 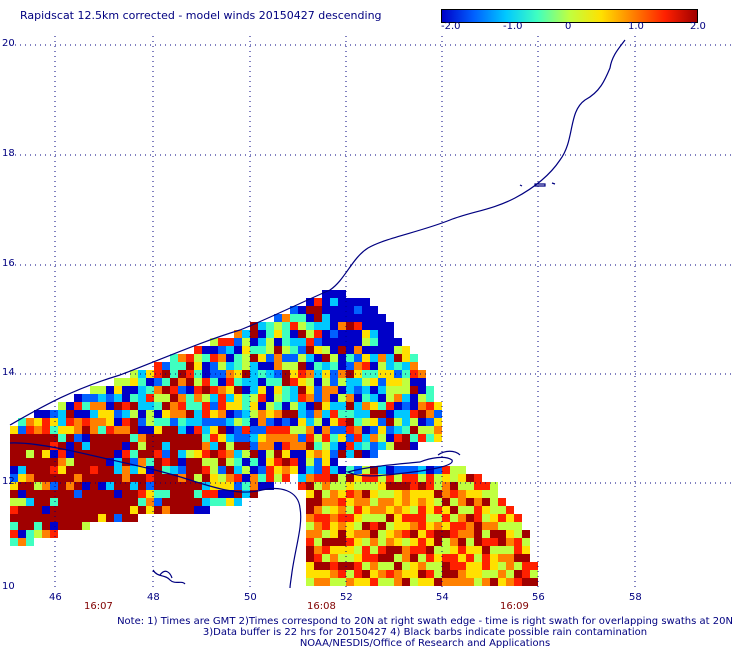 I want to click on colorbar-tick: 1.0, so click(x=636, y=26).